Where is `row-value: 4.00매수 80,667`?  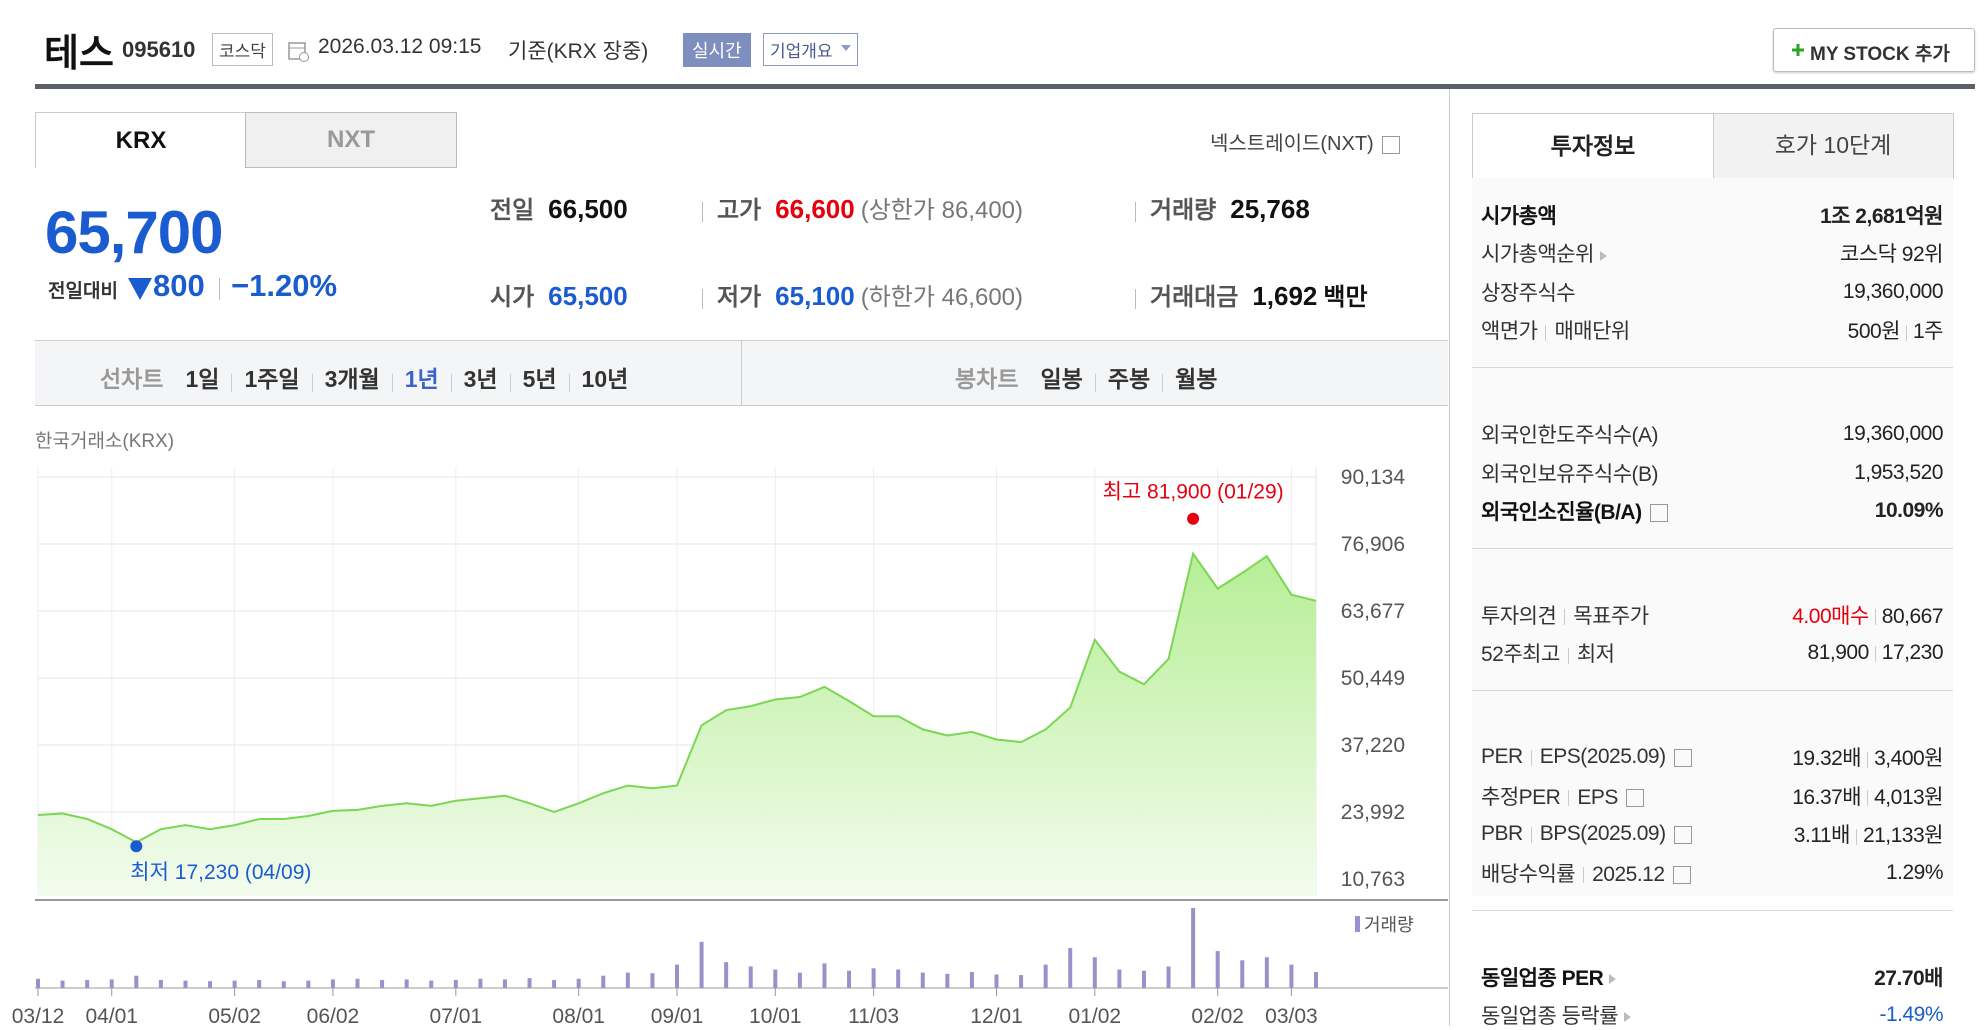
row-value: 4.00매수 80,667 is located at coordinates (1867, 615).